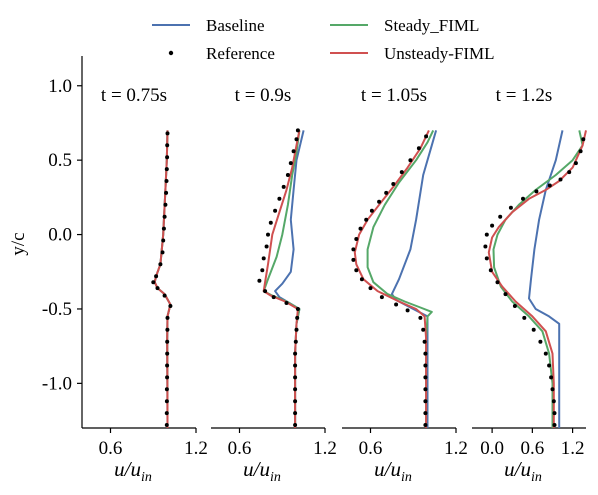  Describe the element at coordinates (492, 448) in the screenshot. I see `x-tick-label: 0.0` at that location.